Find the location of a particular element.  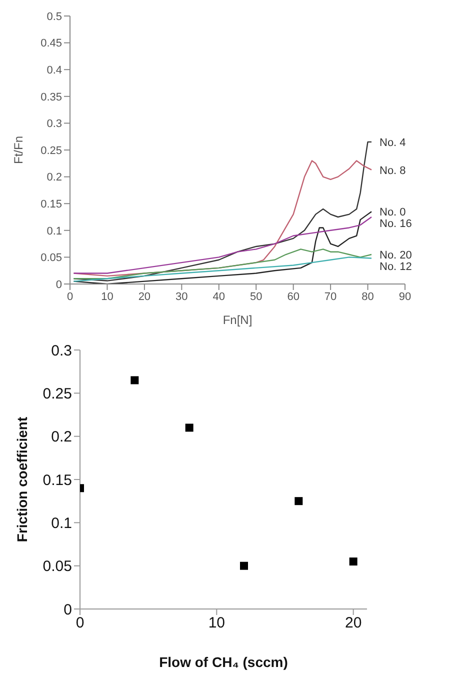

x-tick-label: 80 is located at coordinates (368, 296).